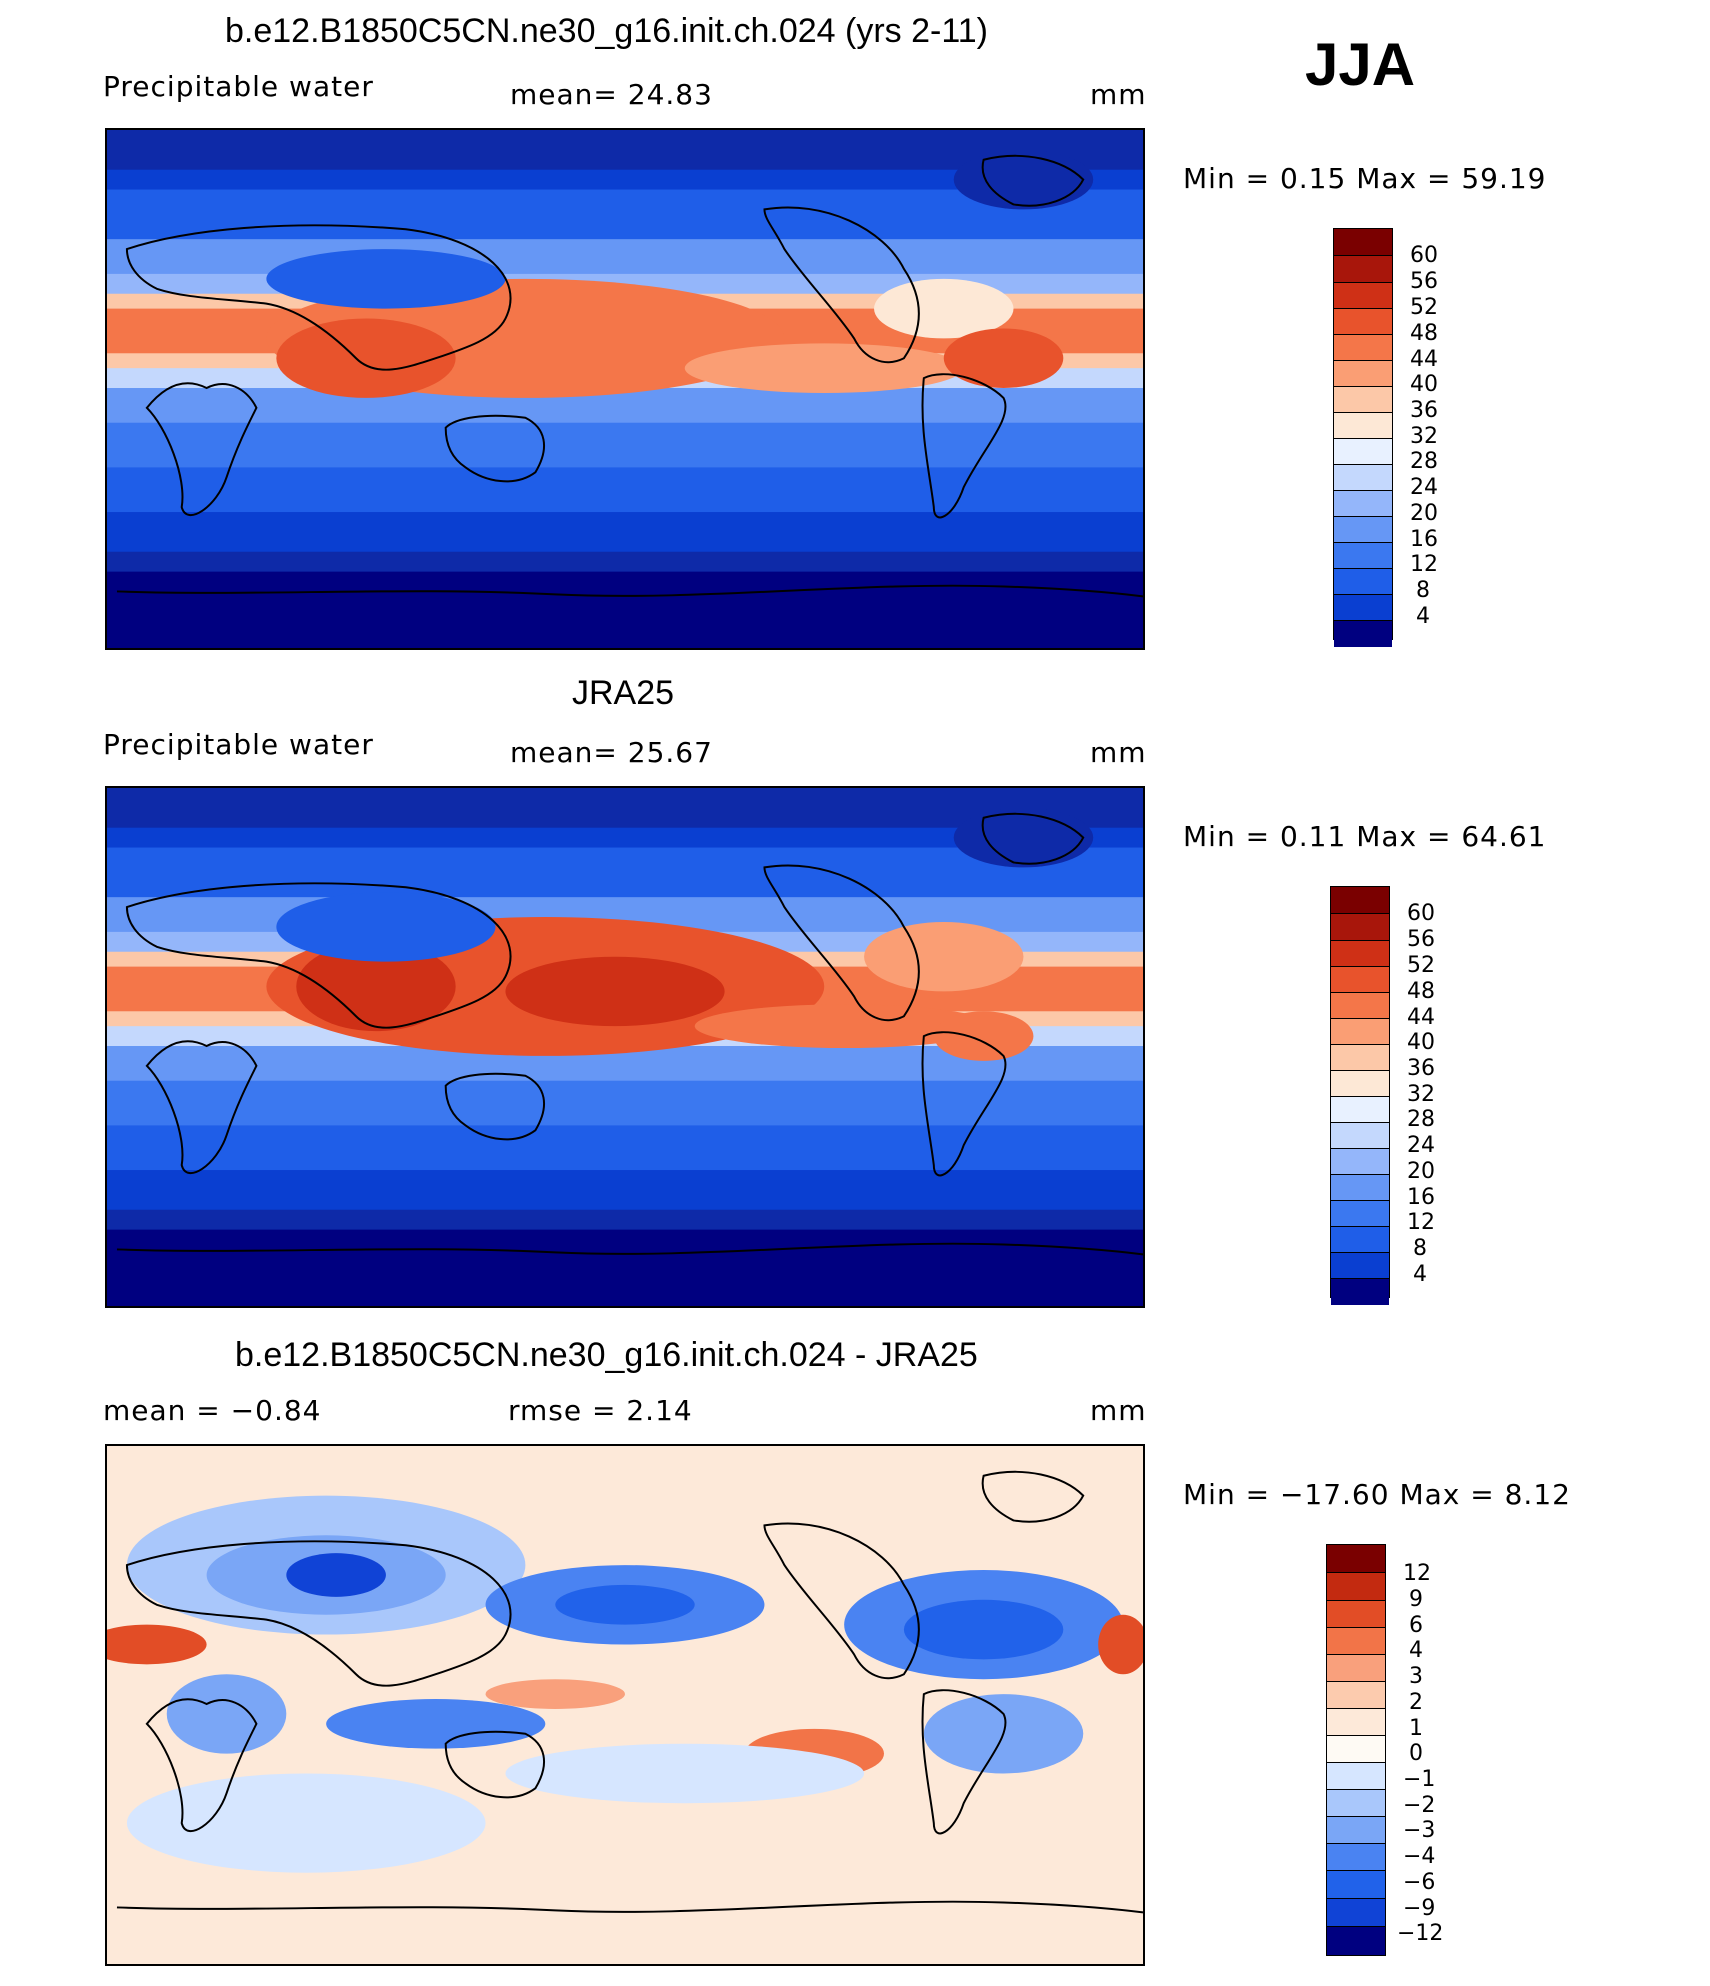  Describe the element at coordinates (1424, 255) in the screenshot. I see `panel1-colorbar-tick: 60` at that location.